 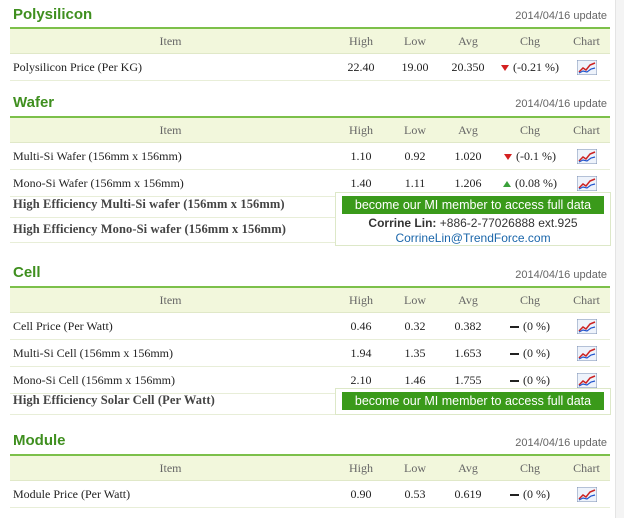 I want to click on row-high-value: 1.94, so click(x=361, y=353).